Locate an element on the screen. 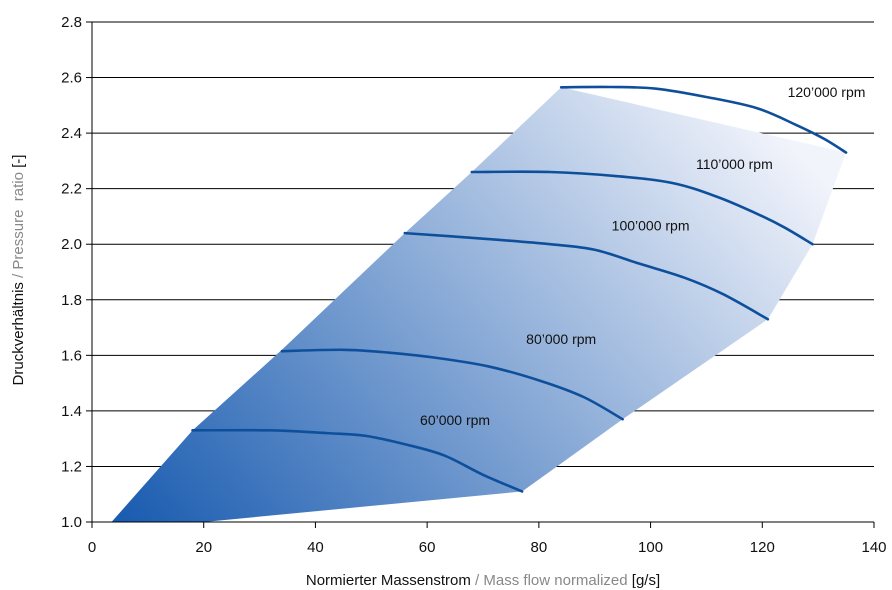 This screenshot has width=892, height=590. speed-label: 100’000 rpm is located at coordinates (651, 225).